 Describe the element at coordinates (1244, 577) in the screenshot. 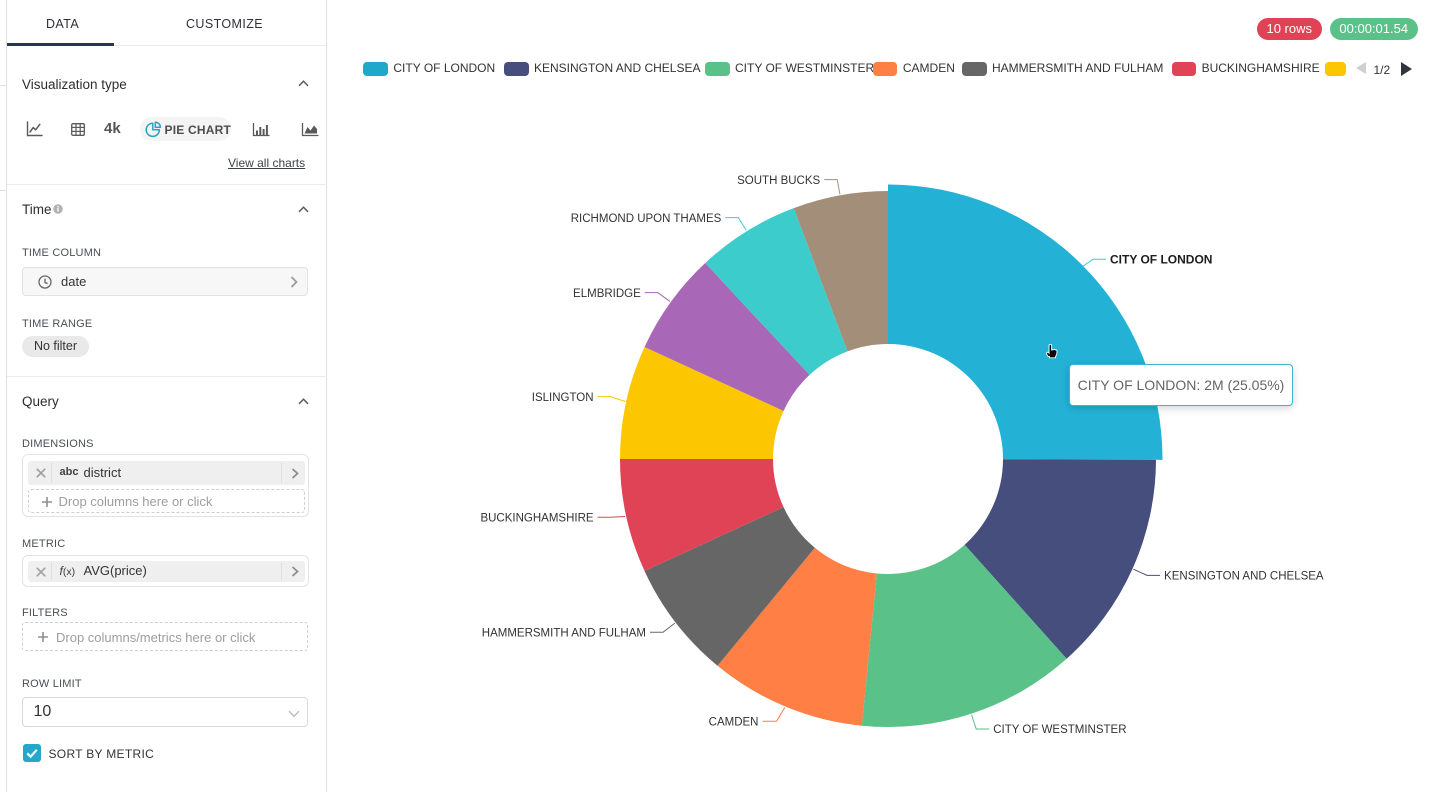

I see `svg-text: KENSINGTON AND CHELSEA` at that location.